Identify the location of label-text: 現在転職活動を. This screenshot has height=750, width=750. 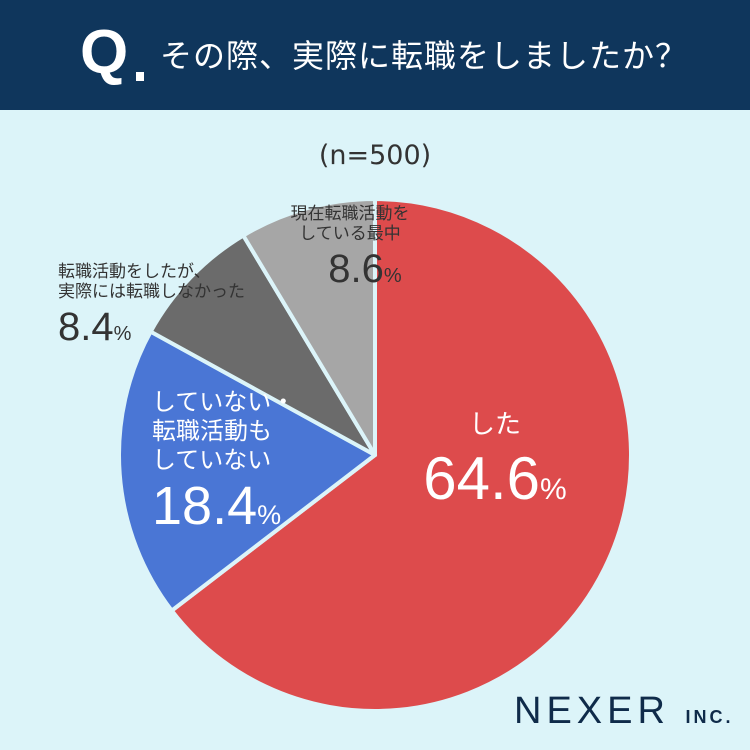
(350, 214).